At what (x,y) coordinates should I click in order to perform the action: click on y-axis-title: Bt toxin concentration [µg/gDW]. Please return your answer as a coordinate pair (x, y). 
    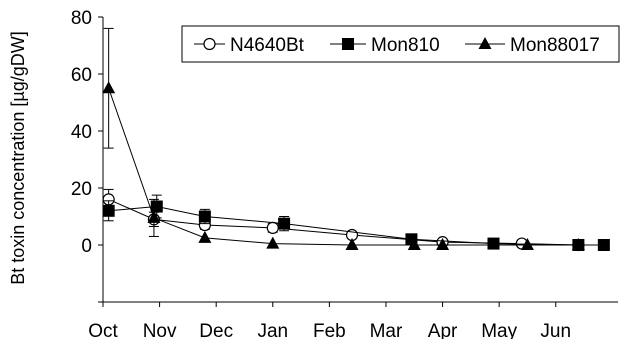
    Looking at the image, I should click on (18, 158).